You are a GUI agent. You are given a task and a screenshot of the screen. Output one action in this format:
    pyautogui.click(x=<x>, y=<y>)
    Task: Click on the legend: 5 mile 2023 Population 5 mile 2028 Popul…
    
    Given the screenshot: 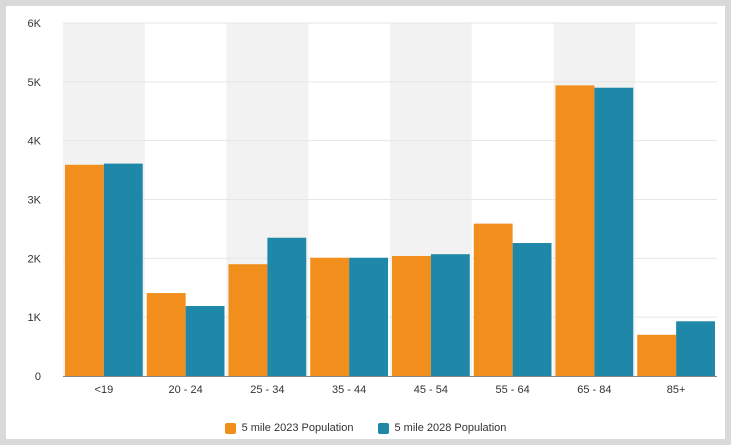 What is the action you would take?
    pyautogui.click(x=365, y=428)
    